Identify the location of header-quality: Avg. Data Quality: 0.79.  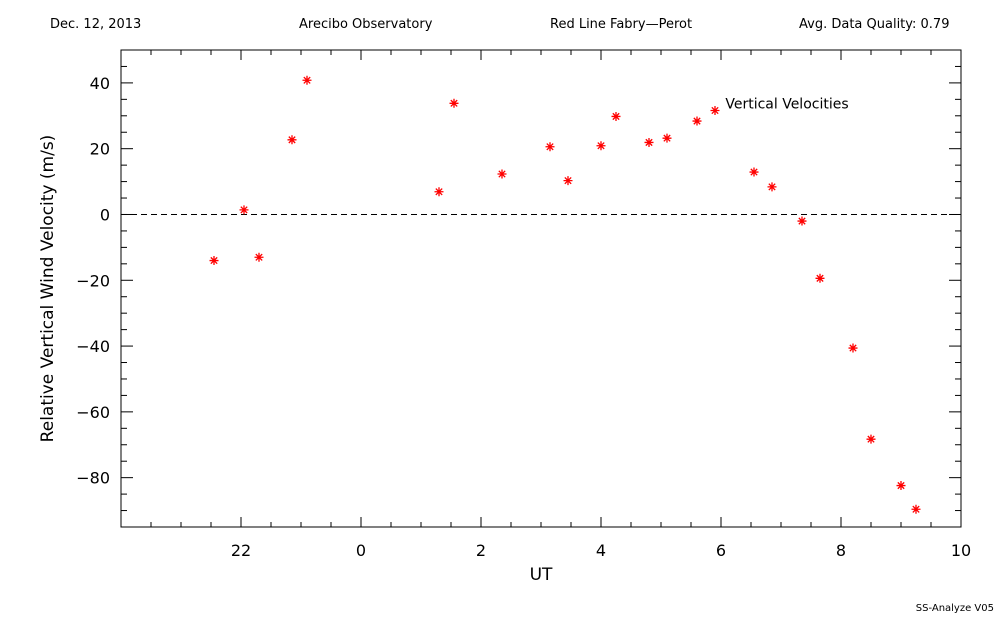
(874, 24).